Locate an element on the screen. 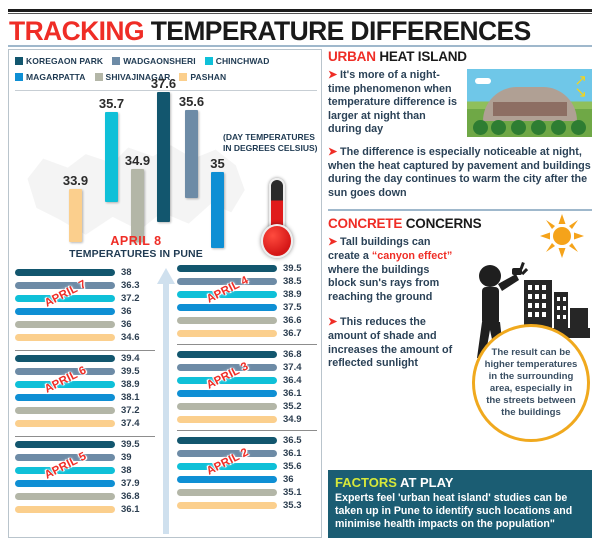  daily-value-label: 34.6 is located at coordinates (130, 337).